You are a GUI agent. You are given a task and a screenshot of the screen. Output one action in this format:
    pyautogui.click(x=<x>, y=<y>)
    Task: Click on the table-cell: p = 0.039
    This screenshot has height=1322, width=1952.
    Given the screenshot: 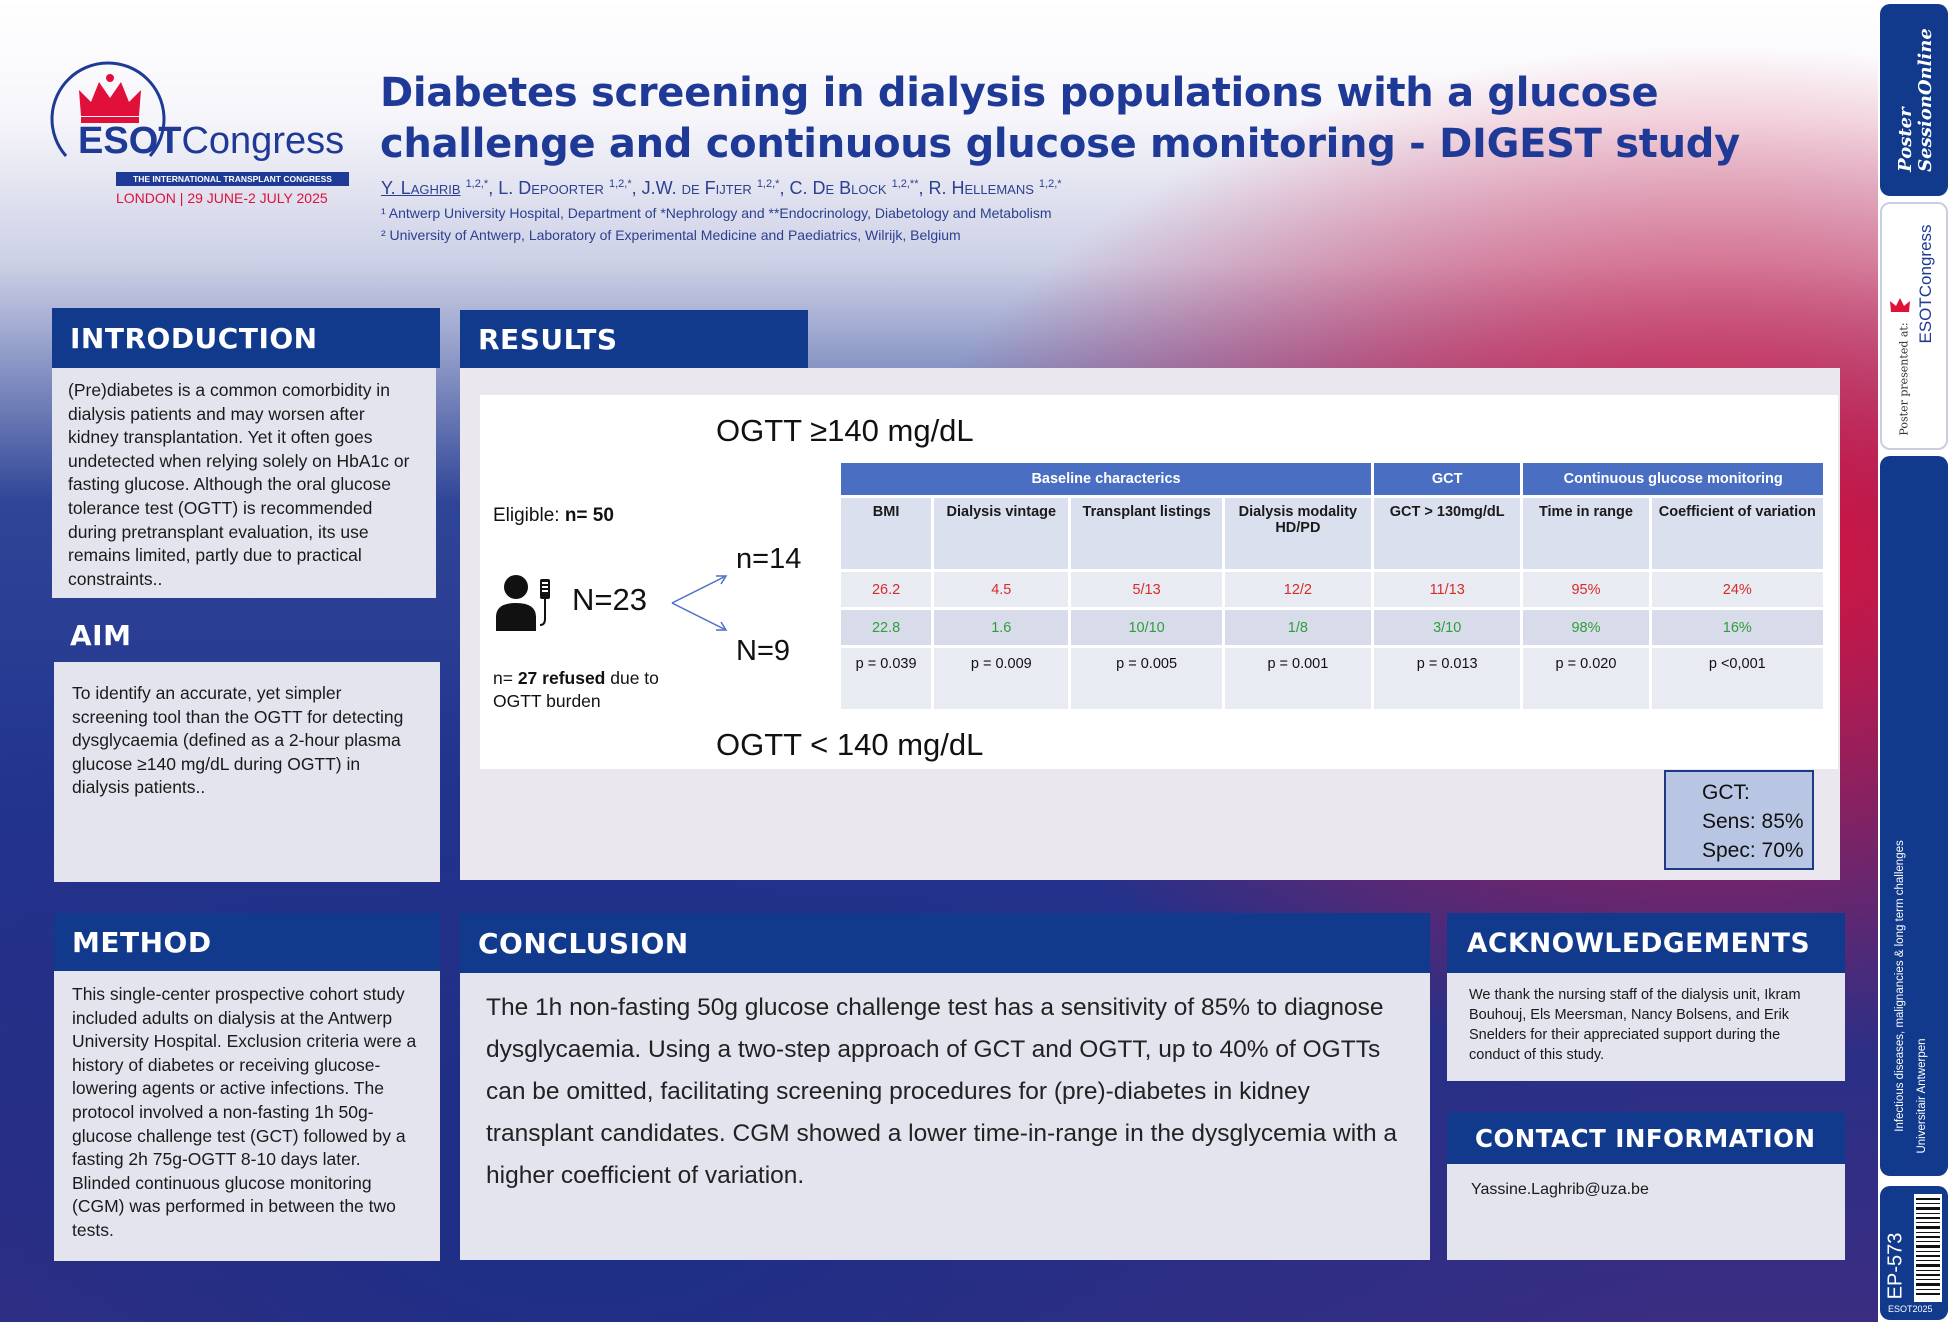 What is the action you would take?
    pyautogui.click(x=886, y=678)
    